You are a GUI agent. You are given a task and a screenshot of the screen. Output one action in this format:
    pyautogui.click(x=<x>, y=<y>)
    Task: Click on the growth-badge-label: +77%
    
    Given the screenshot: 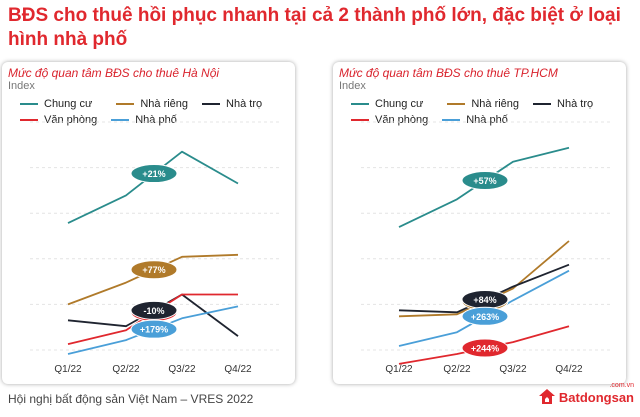 What is the action you would take?
    pyautogui.click(x=153, y=270)
    